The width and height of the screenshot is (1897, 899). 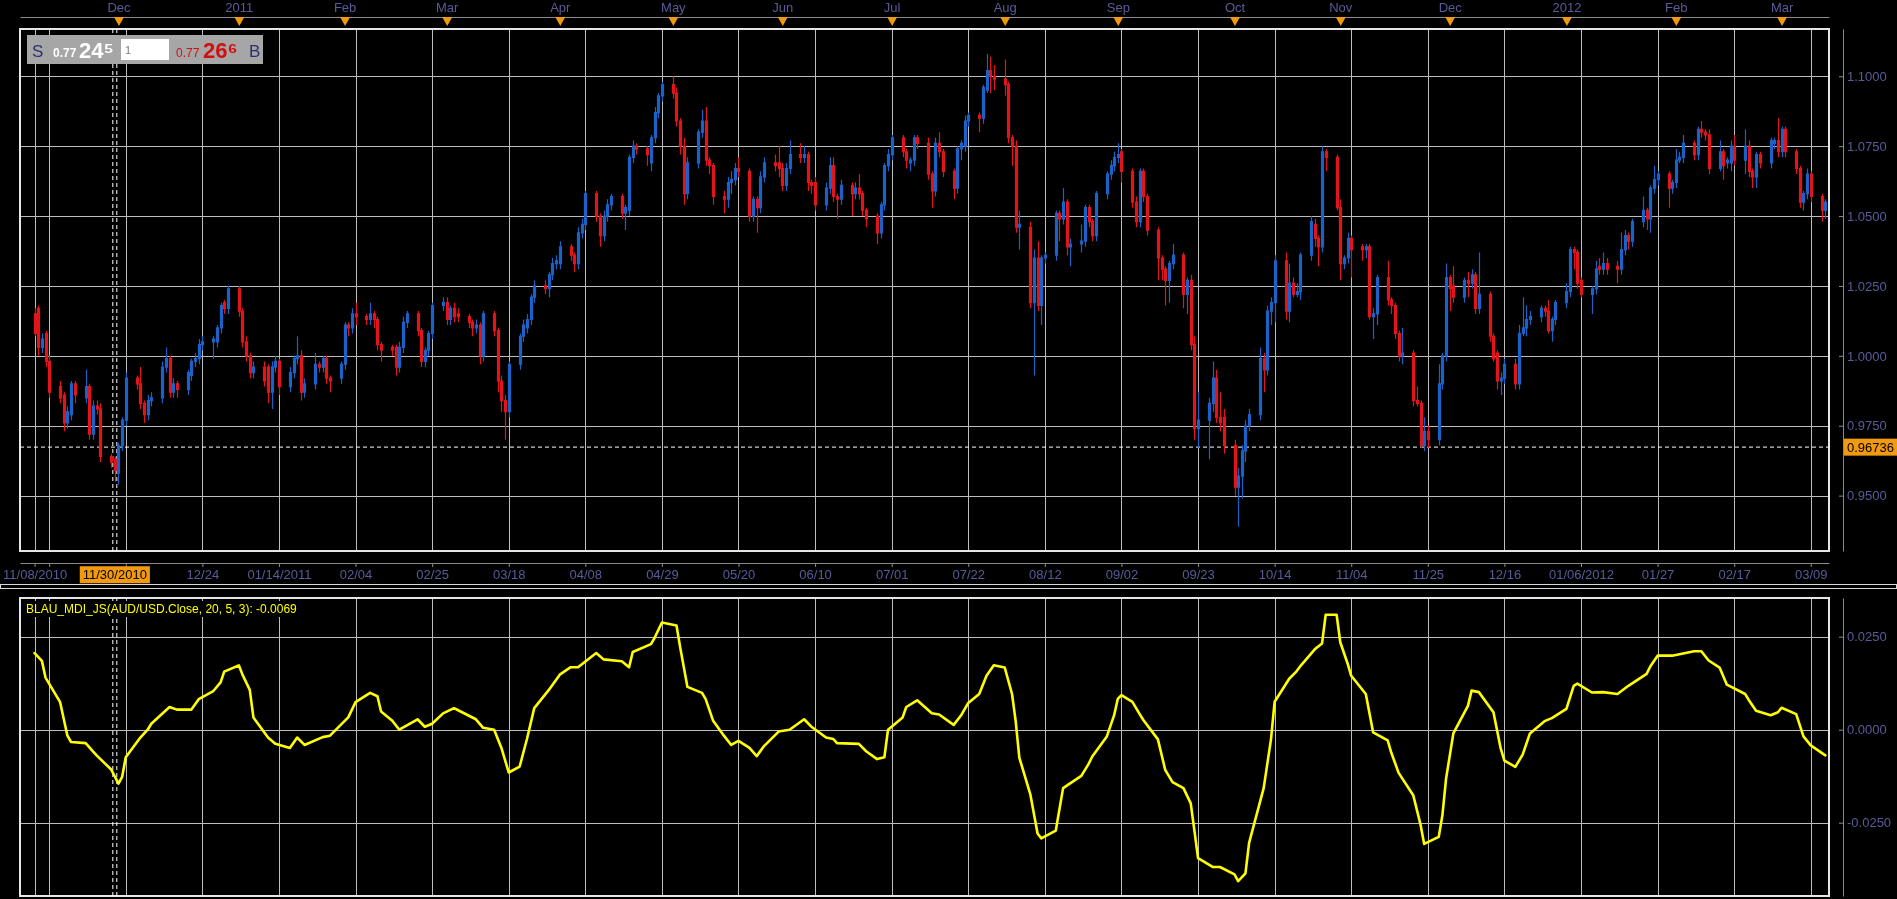 I want to click on x2-tick-label: Jul, so click(x=892, y=7).